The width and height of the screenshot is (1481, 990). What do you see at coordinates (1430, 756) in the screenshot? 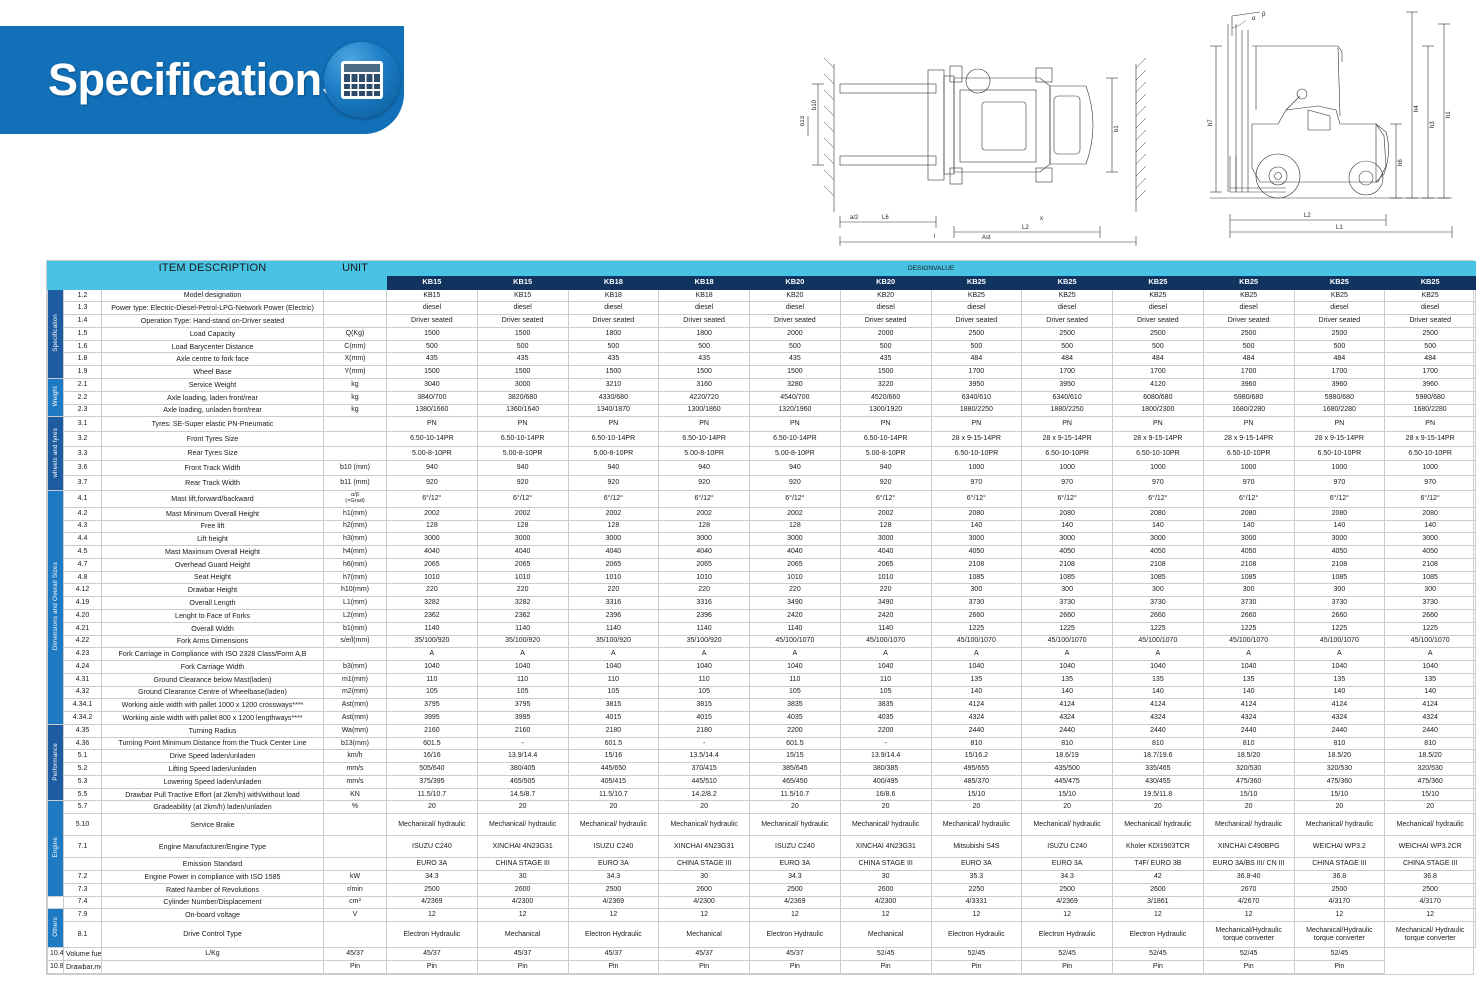
I see `value-cell: 18.5/20` at bounding box center [1430, 756].